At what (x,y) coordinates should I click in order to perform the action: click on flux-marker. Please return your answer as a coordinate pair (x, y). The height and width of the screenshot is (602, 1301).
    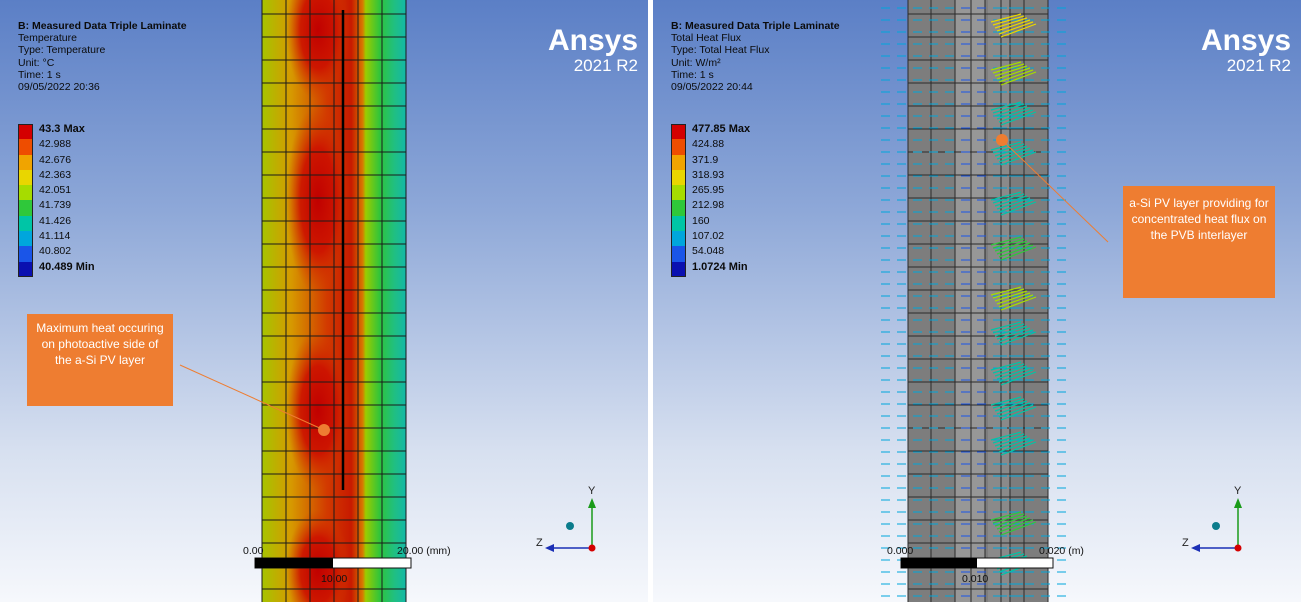
    Looking at the image, I should click on (1002, 140).